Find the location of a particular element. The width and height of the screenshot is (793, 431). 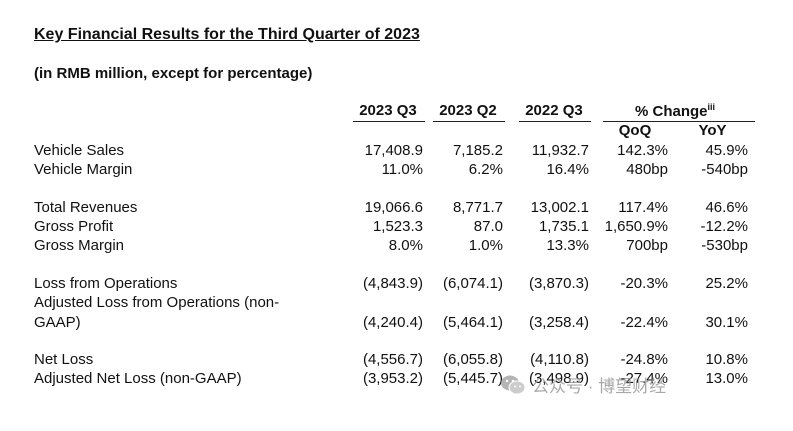

row-label: Adjusted Loss from Operations (non- is located at coordinates (157, 302).